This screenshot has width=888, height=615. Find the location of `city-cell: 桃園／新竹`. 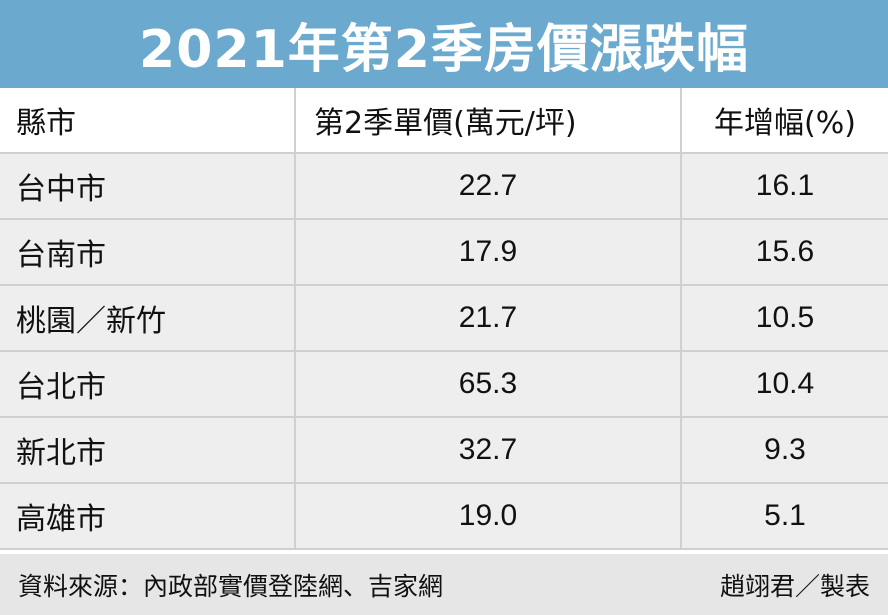

city-cell: 桃園／新竹 is located at coordinates (148, 318).